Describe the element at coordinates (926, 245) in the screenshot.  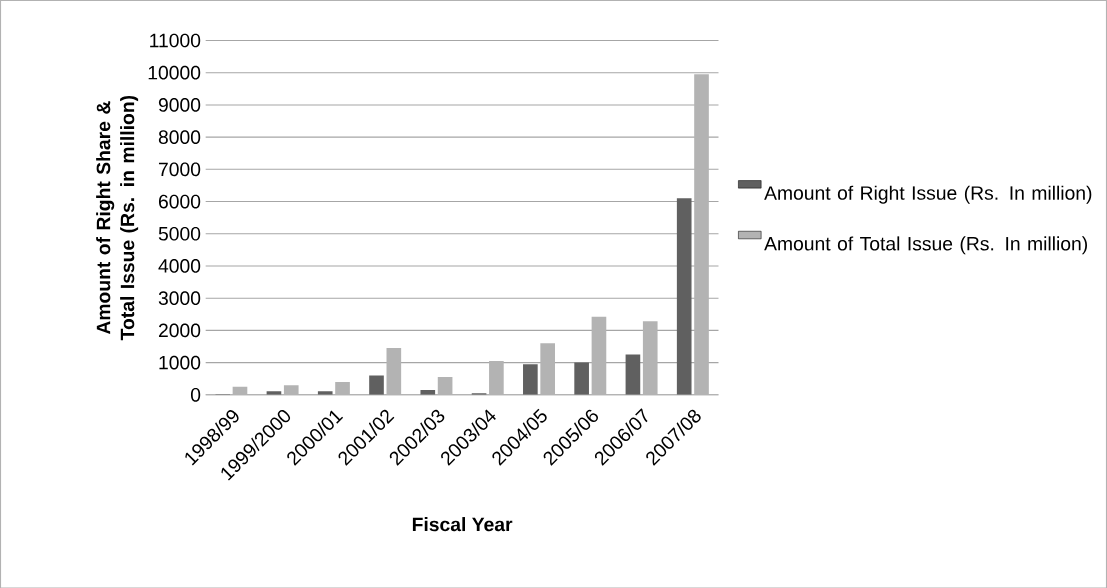
I see `legend-label: Amount of Total Issue (Rs. In million)` at that location.